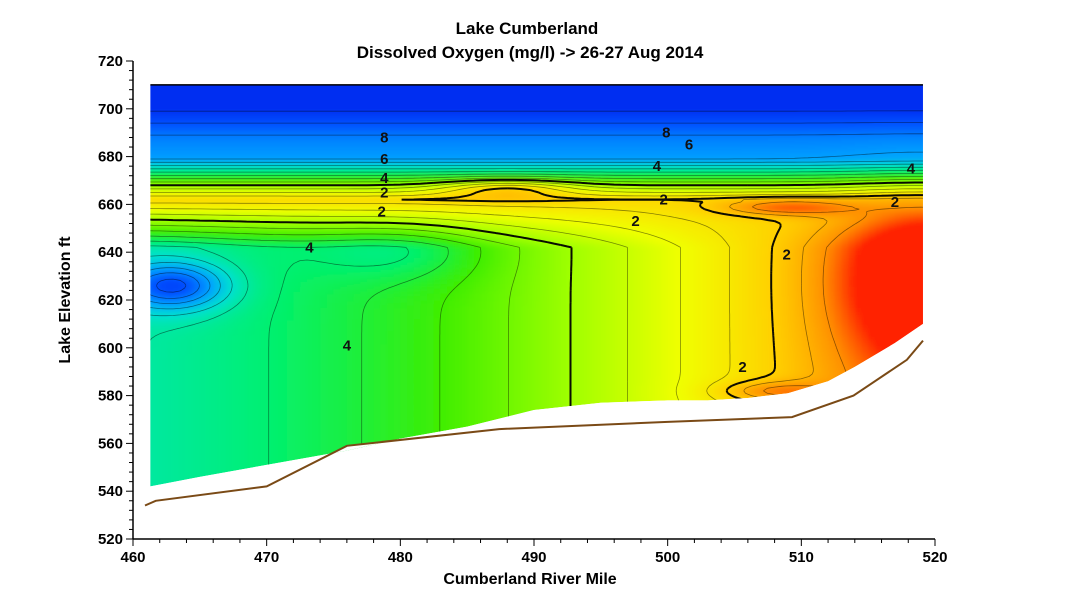 This screenshot has height=598, width=1070. I want to click on x-tick-label: 510, so click(801, 557).